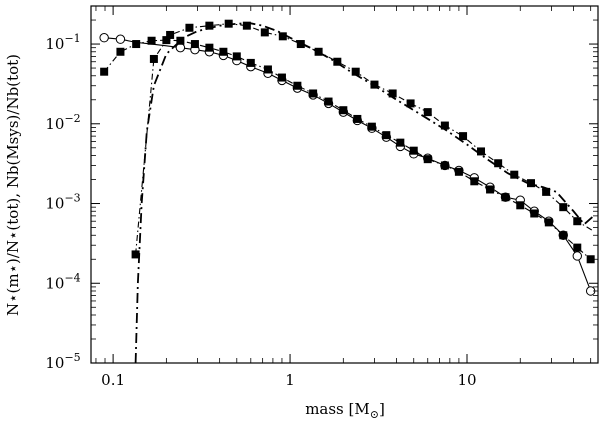 The height and width of the screenshot is (425, 600). What do you see at coordinates (113, 380) in the screenshot?
I see `x-tick-label: 0.1` at bounding box center [113, 380].